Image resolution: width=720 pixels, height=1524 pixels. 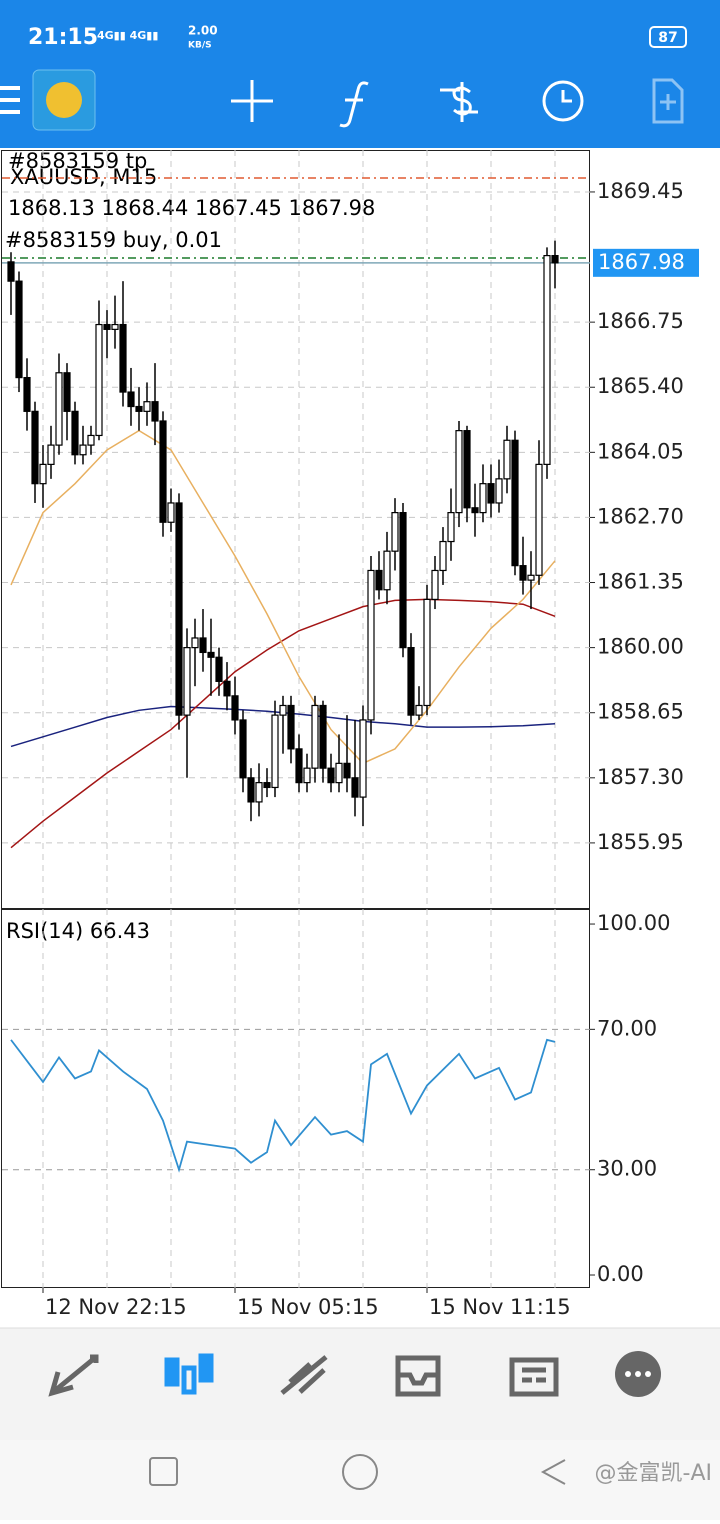 What do you see at coordinates (73, 1375) in the screenshot?
I see `nav-quotes` at bounding box center [73, 1375].